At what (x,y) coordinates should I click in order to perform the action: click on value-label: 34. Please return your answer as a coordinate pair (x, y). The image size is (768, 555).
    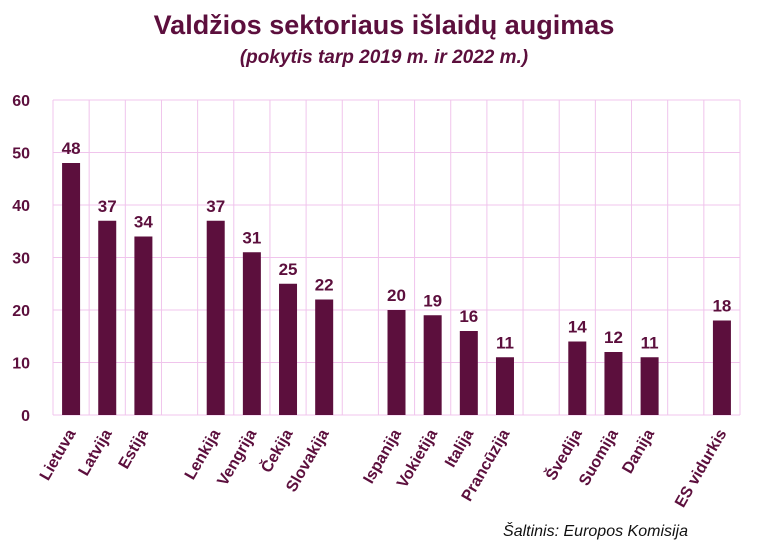
    Looking at the image, I should click on (143, 222).